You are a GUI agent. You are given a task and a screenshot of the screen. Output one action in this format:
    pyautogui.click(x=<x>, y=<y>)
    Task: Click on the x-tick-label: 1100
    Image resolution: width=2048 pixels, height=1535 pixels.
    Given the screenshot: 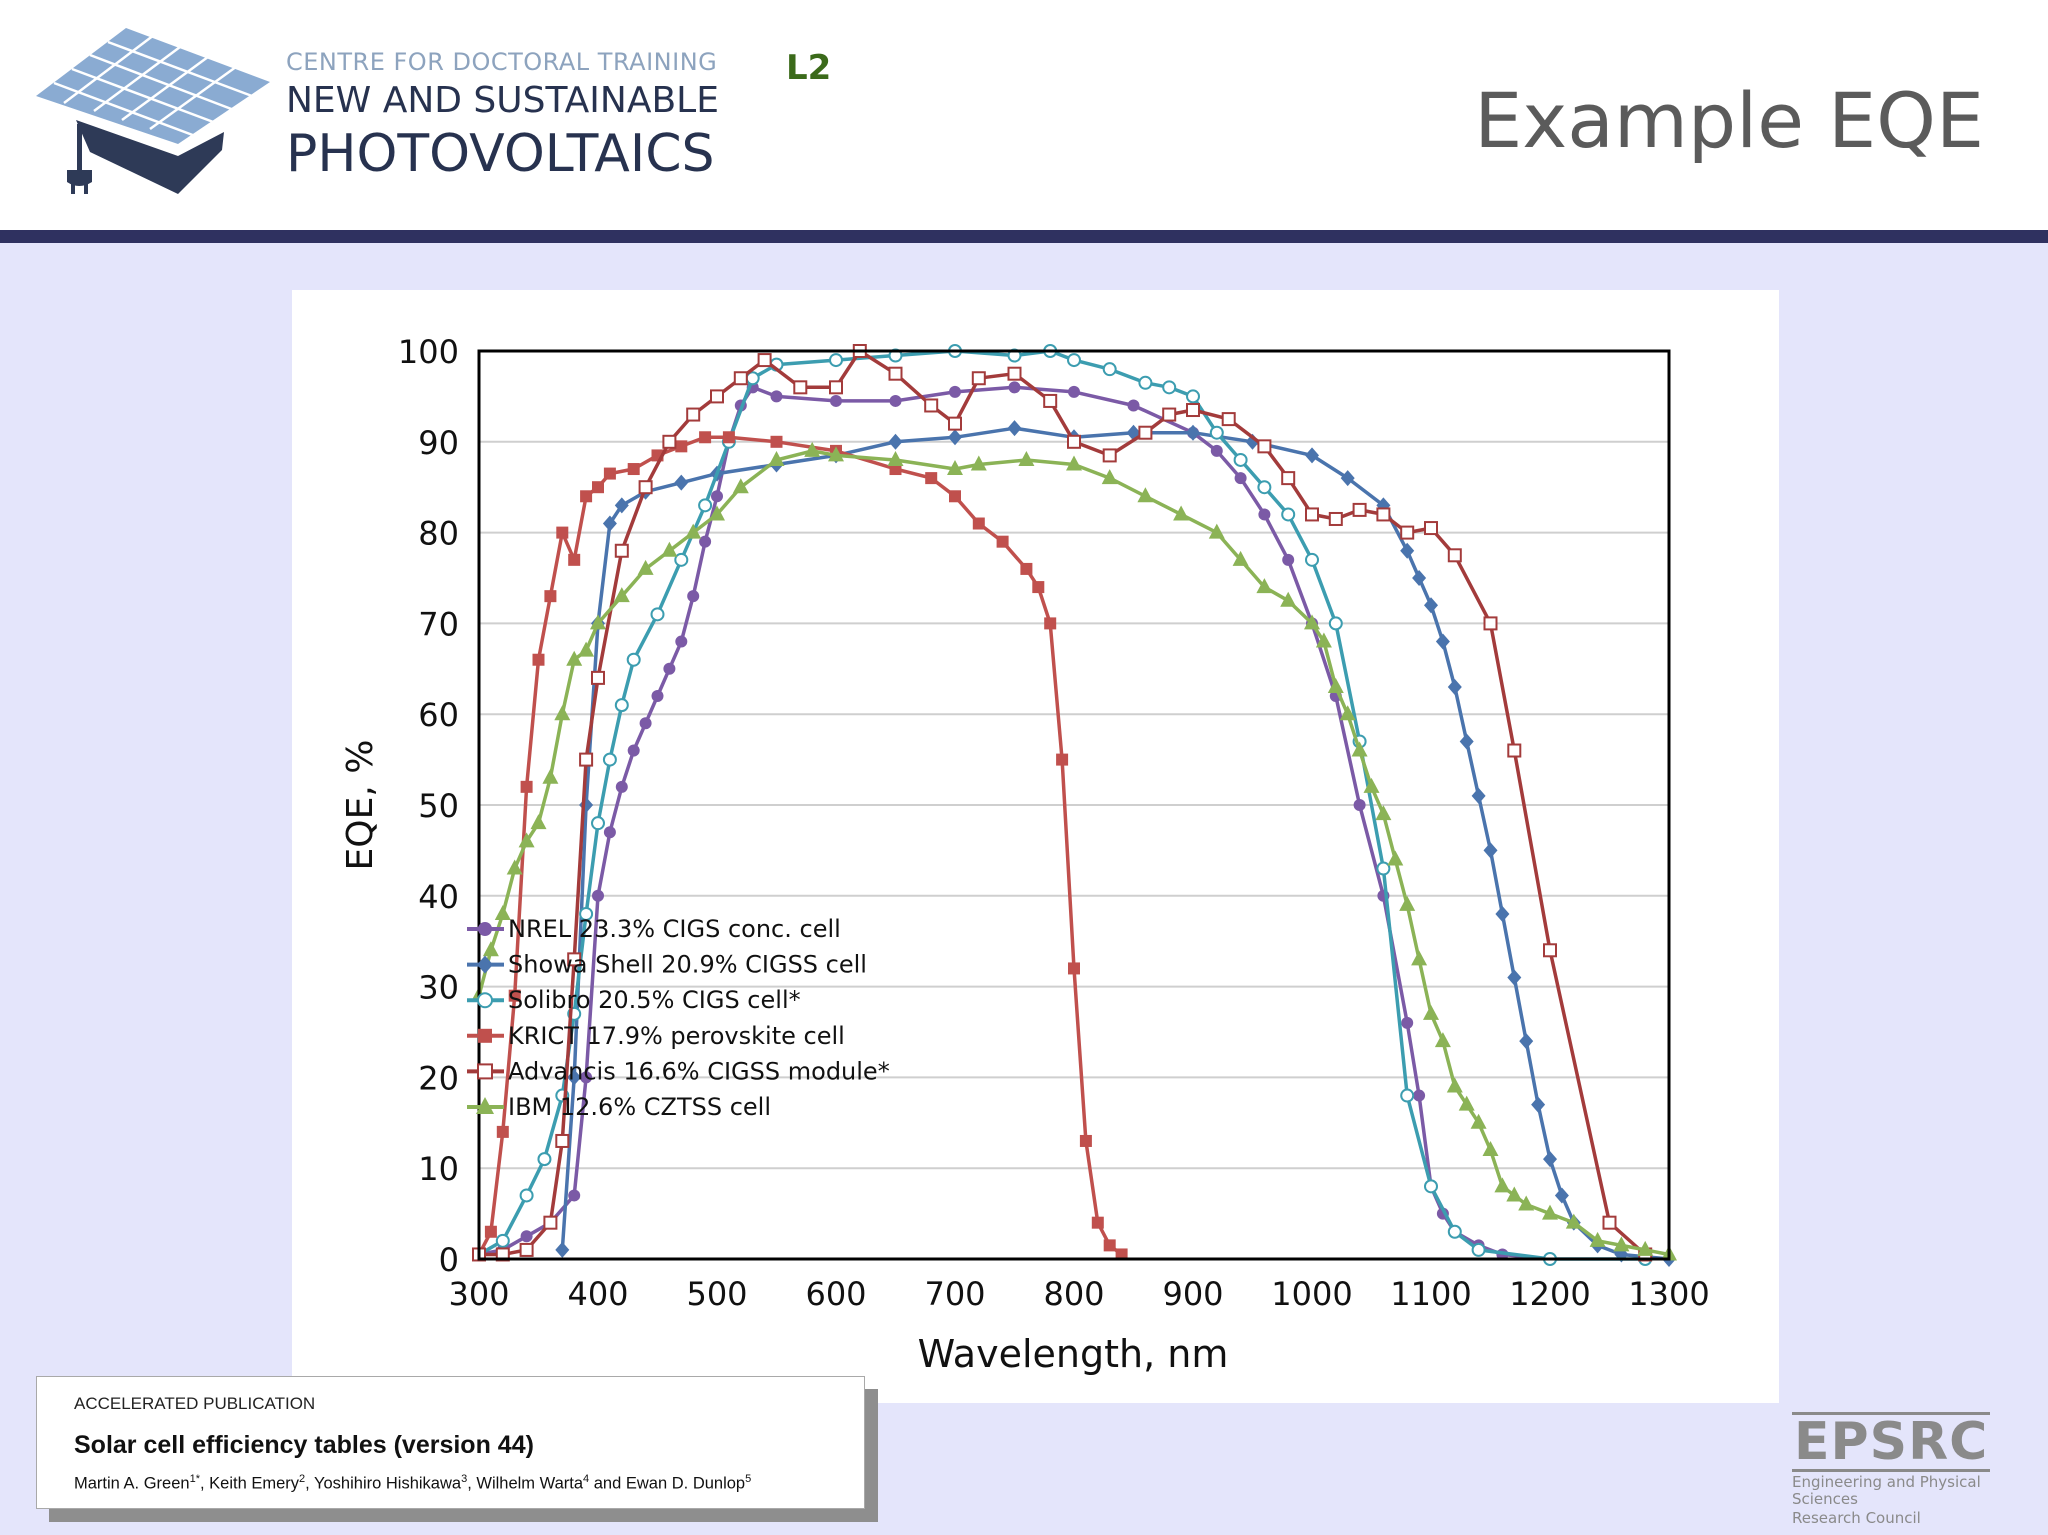 What is the action you would take?
    pyautogui.click(x=1430, y=1294)
    